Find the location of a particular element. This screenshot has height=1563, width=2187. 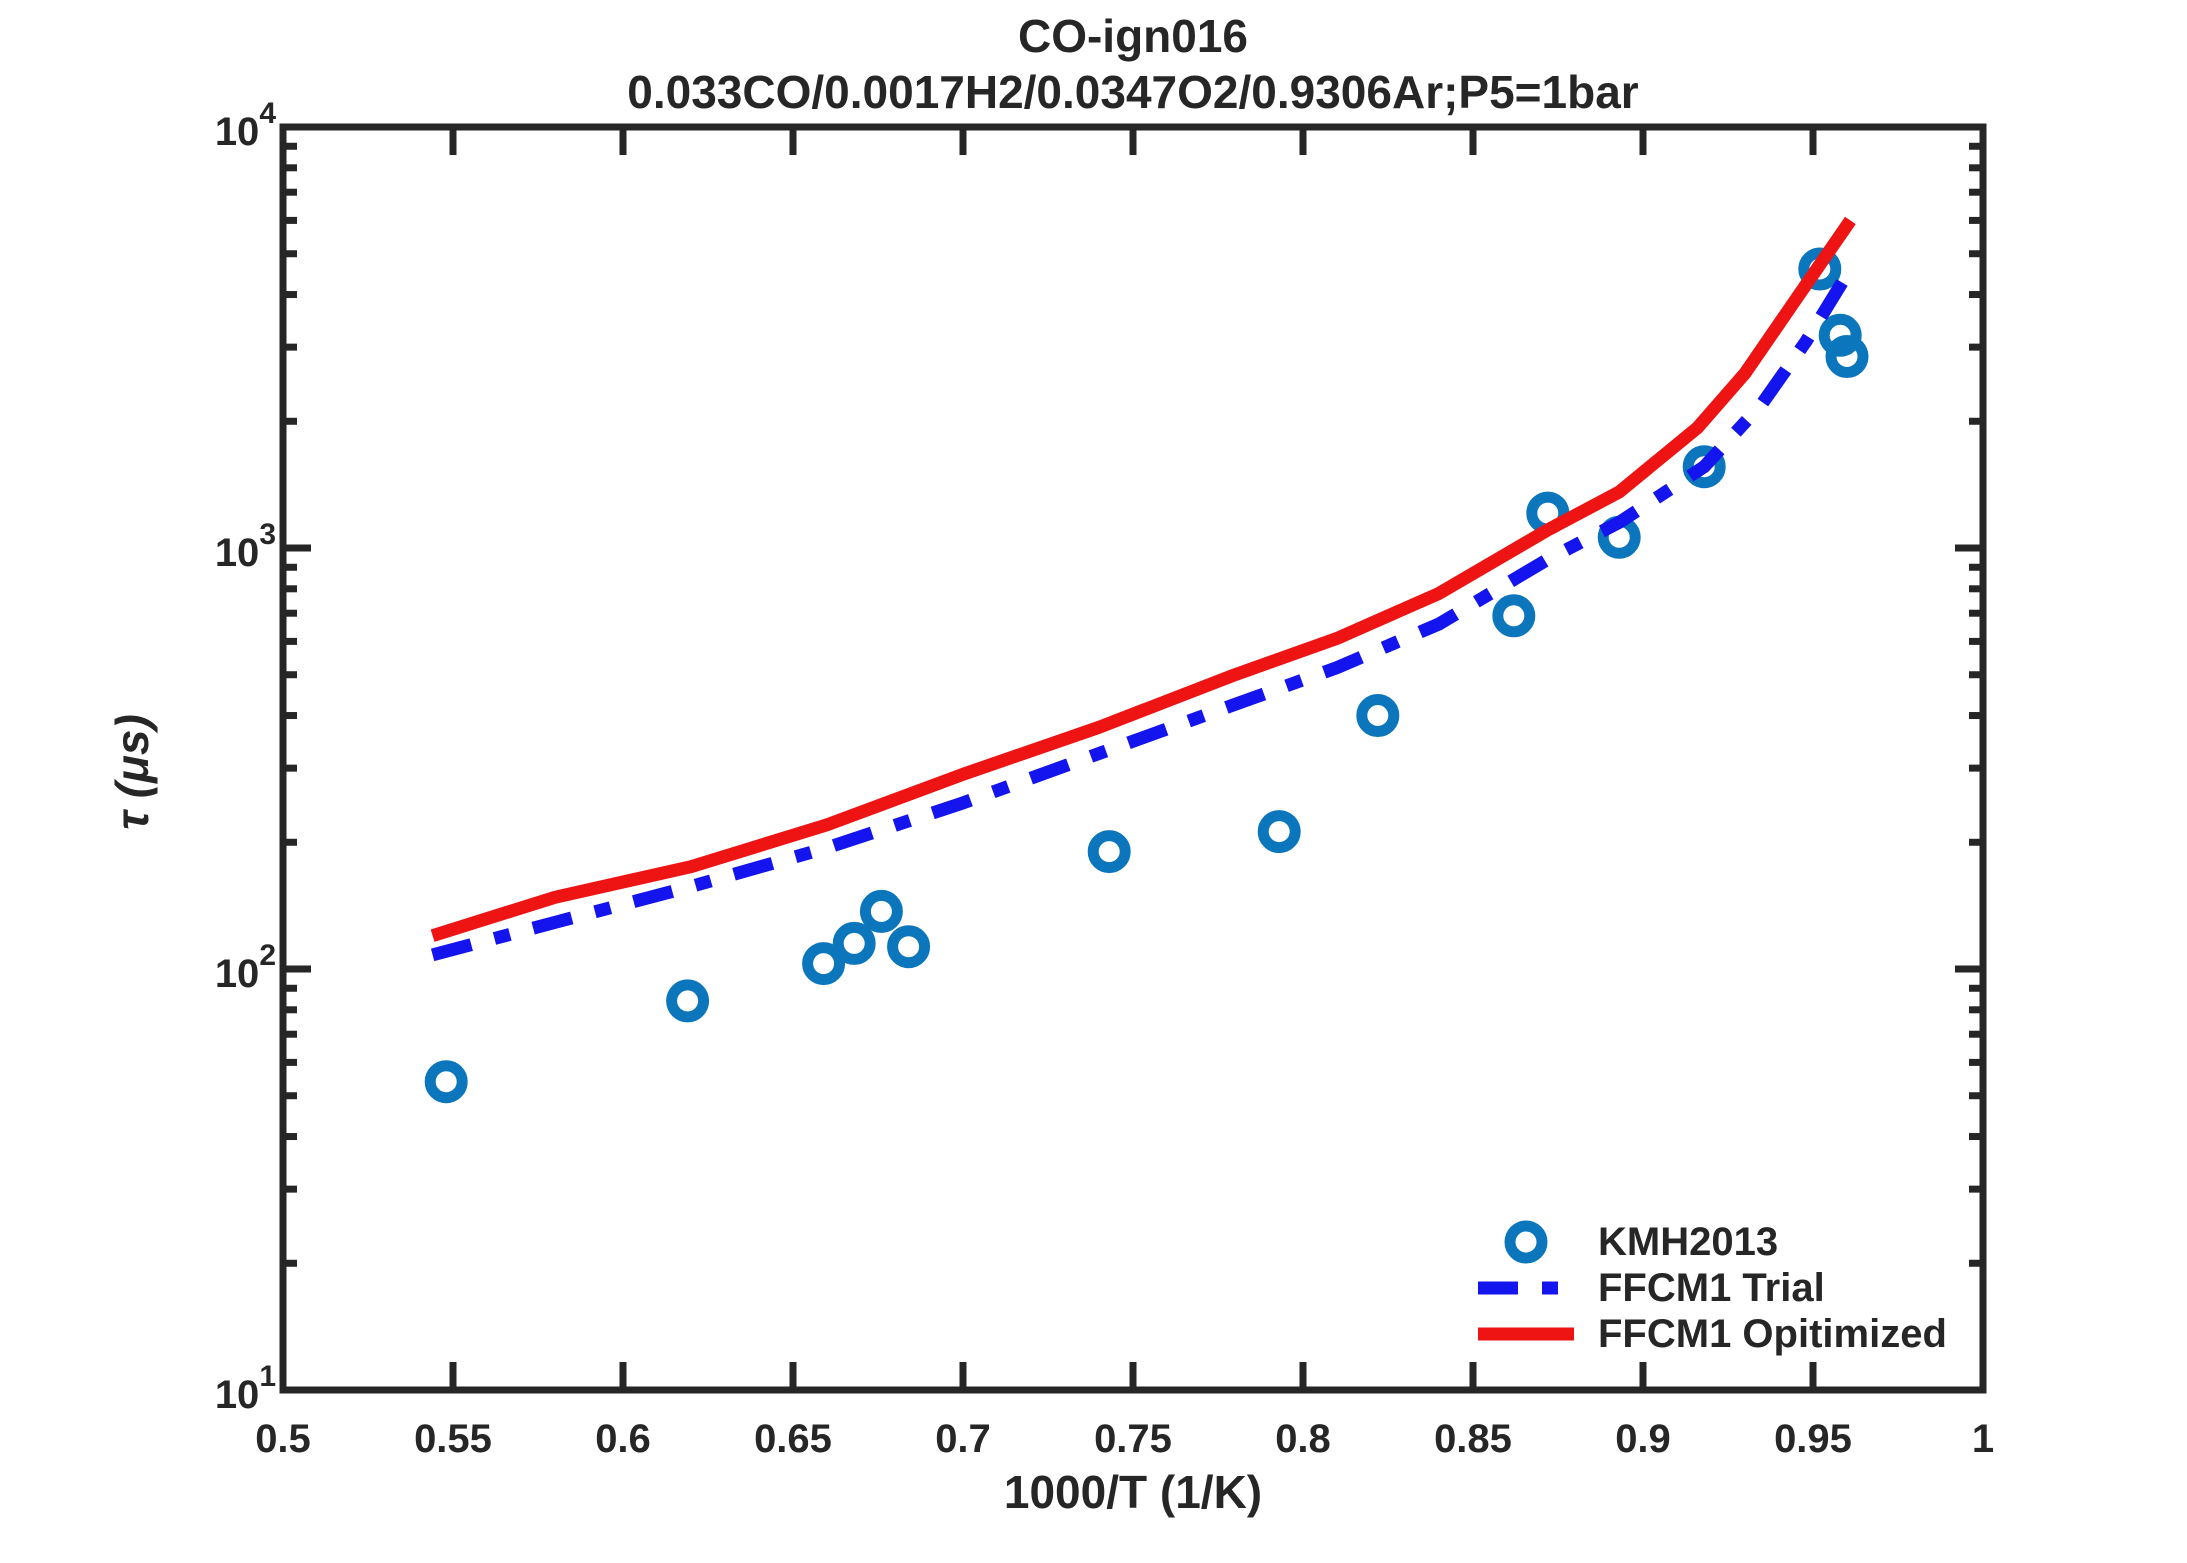

legend-markers is located at coordinates (1526, 1280).